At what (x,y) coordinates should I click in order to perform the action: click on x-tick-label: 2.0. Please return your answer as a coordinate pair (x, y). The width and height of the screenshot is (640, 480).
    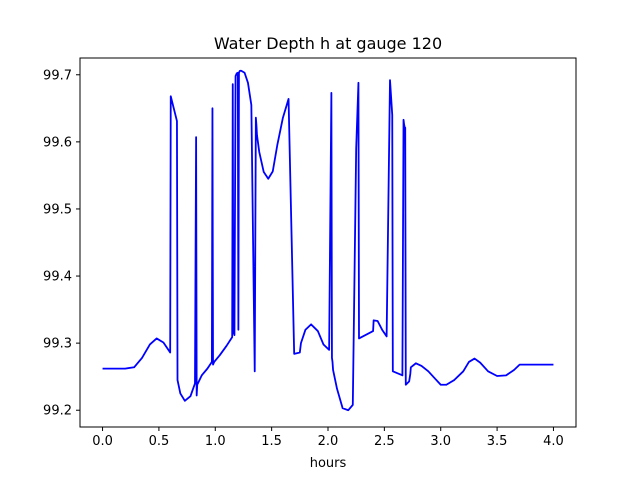
    Looking at the image, I should click on (328, 441).